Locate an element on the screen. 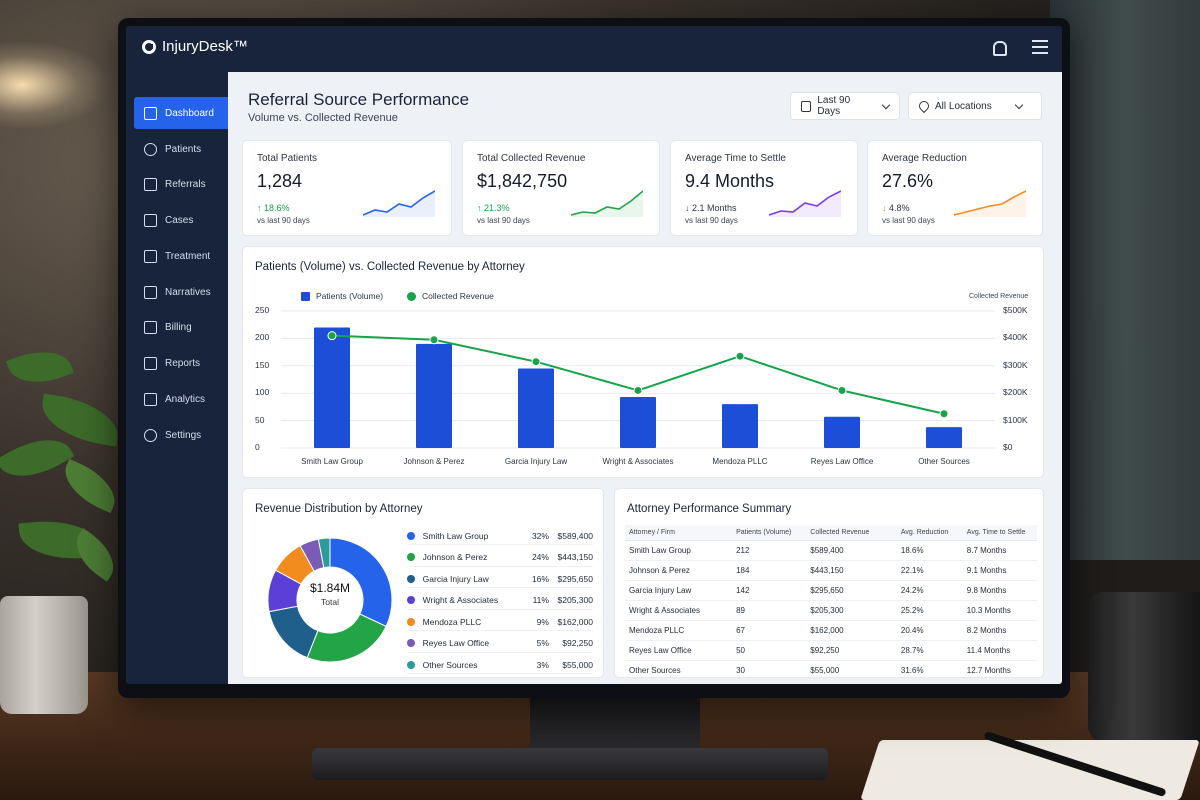  x-tick-label: Other Sources is located at coordinates (944, 461).